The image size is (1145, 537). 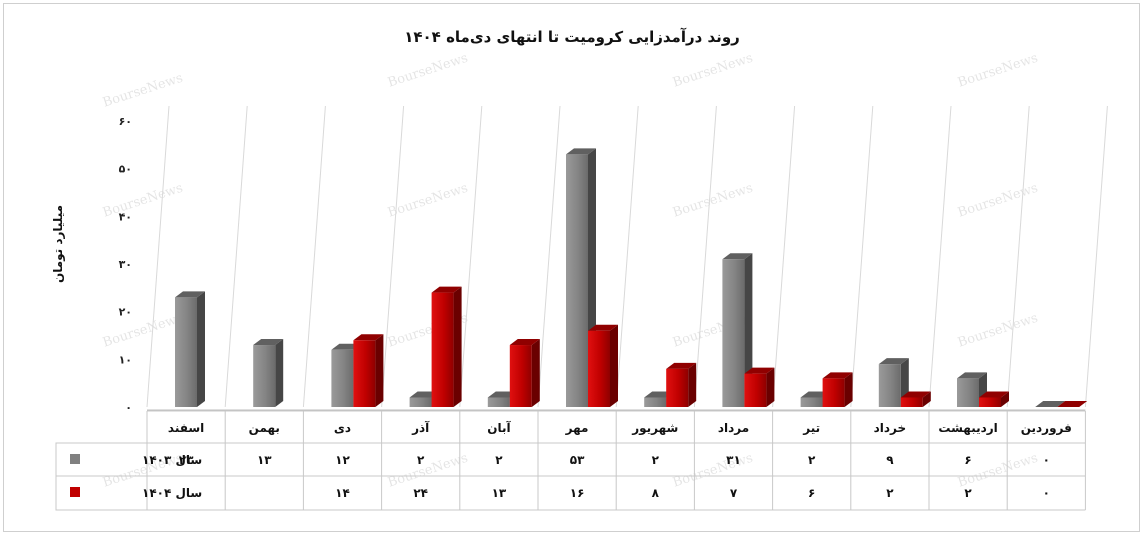 What do you see at coordinates (1046, 493) in the screenshot?
I see `table-value: ۰` at bounding box center [1046, 493].